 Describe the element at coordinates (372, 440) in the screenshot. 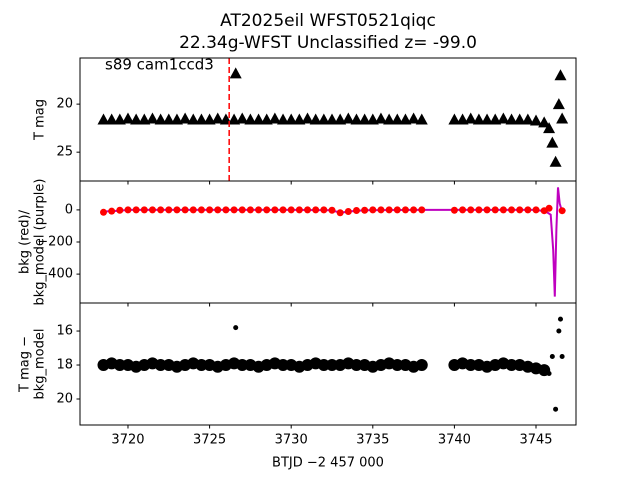

I see `x-tick-label: 3735` at that location.